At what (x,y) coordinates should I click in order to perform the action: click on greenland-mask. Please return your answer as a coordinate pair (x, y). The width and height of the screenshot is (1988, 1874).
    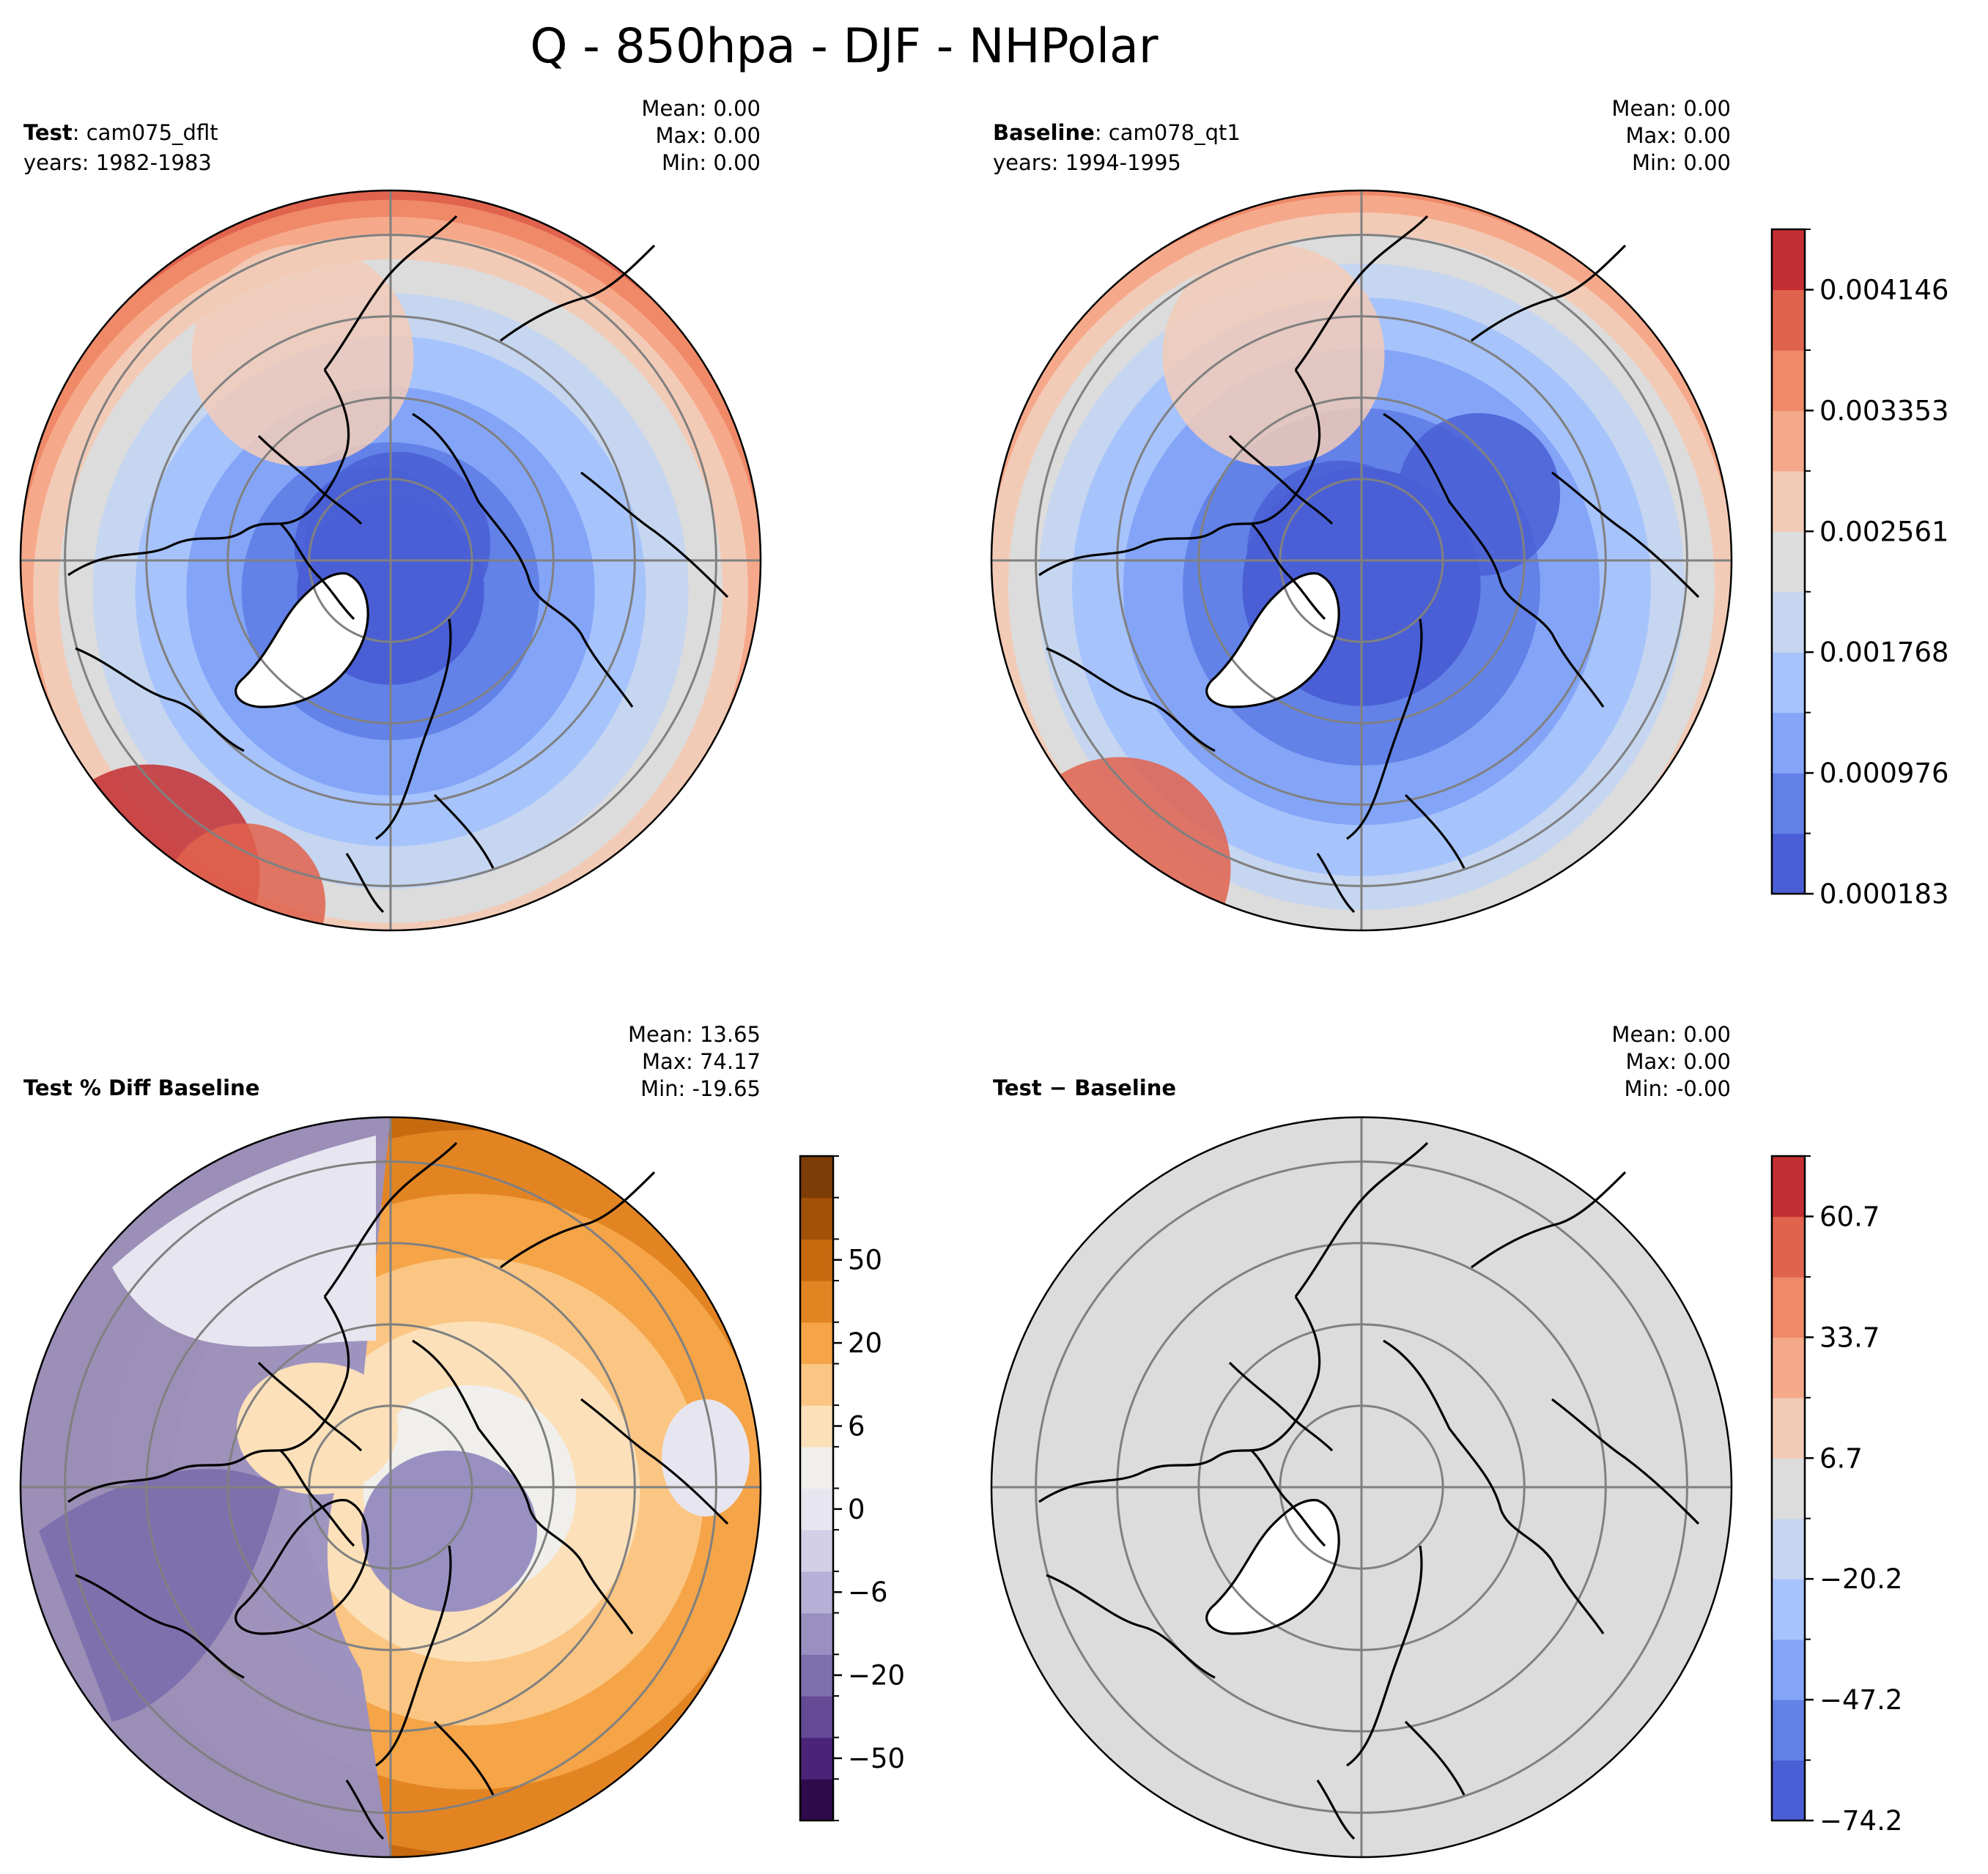
    Looking at the image, I should click on (302, 640).